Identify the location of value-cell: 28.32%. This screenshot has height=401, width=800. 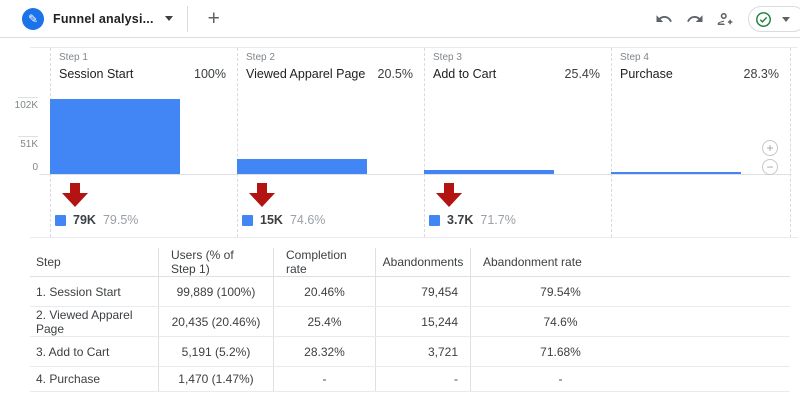
(324, 351).